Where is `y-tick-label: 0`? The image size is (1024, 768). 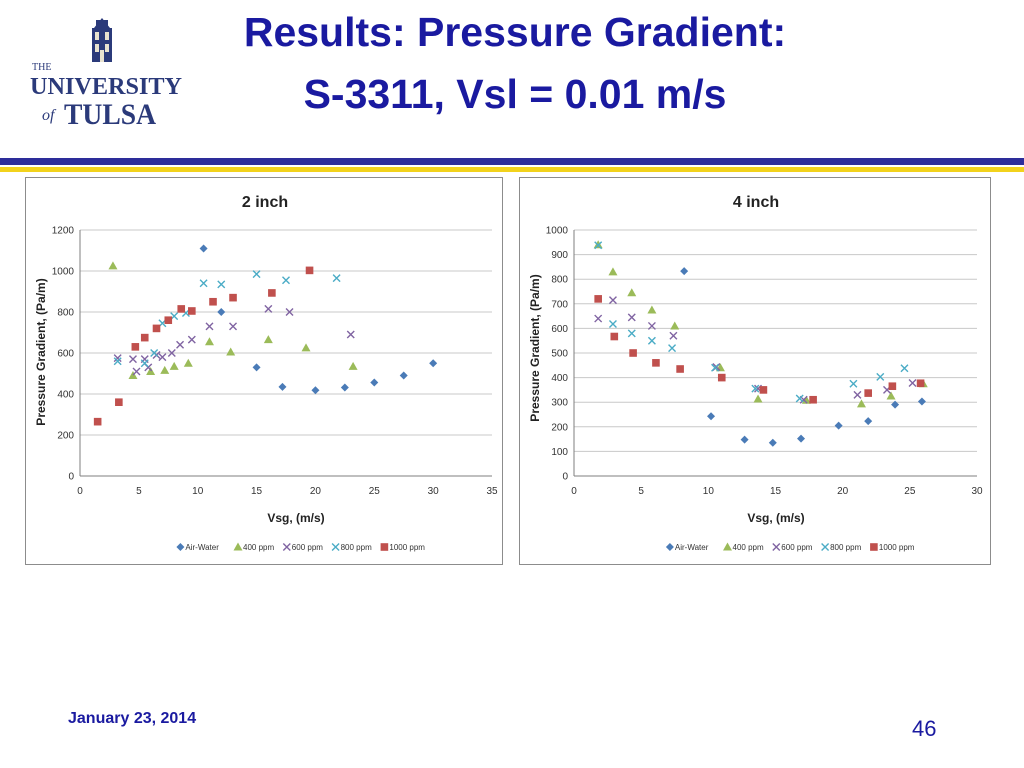 y-tick-label: 0 is located at coordinates (565, 477).